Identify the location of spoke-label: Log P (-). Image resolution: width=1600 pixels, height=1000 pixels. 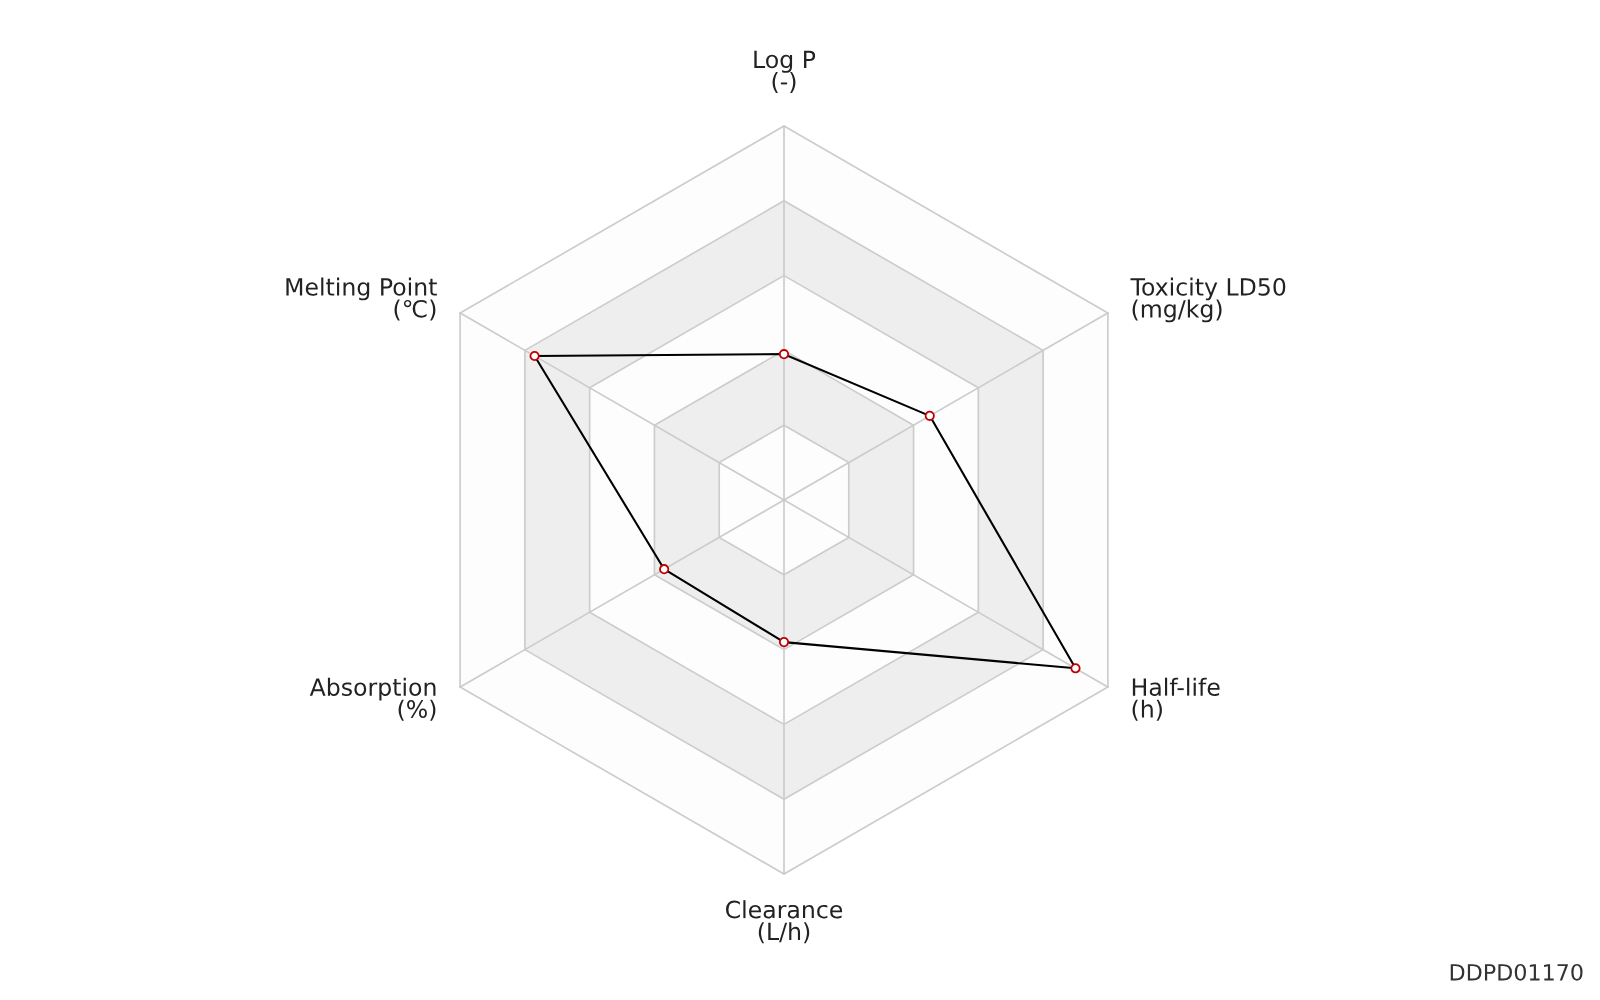
(785, 72).